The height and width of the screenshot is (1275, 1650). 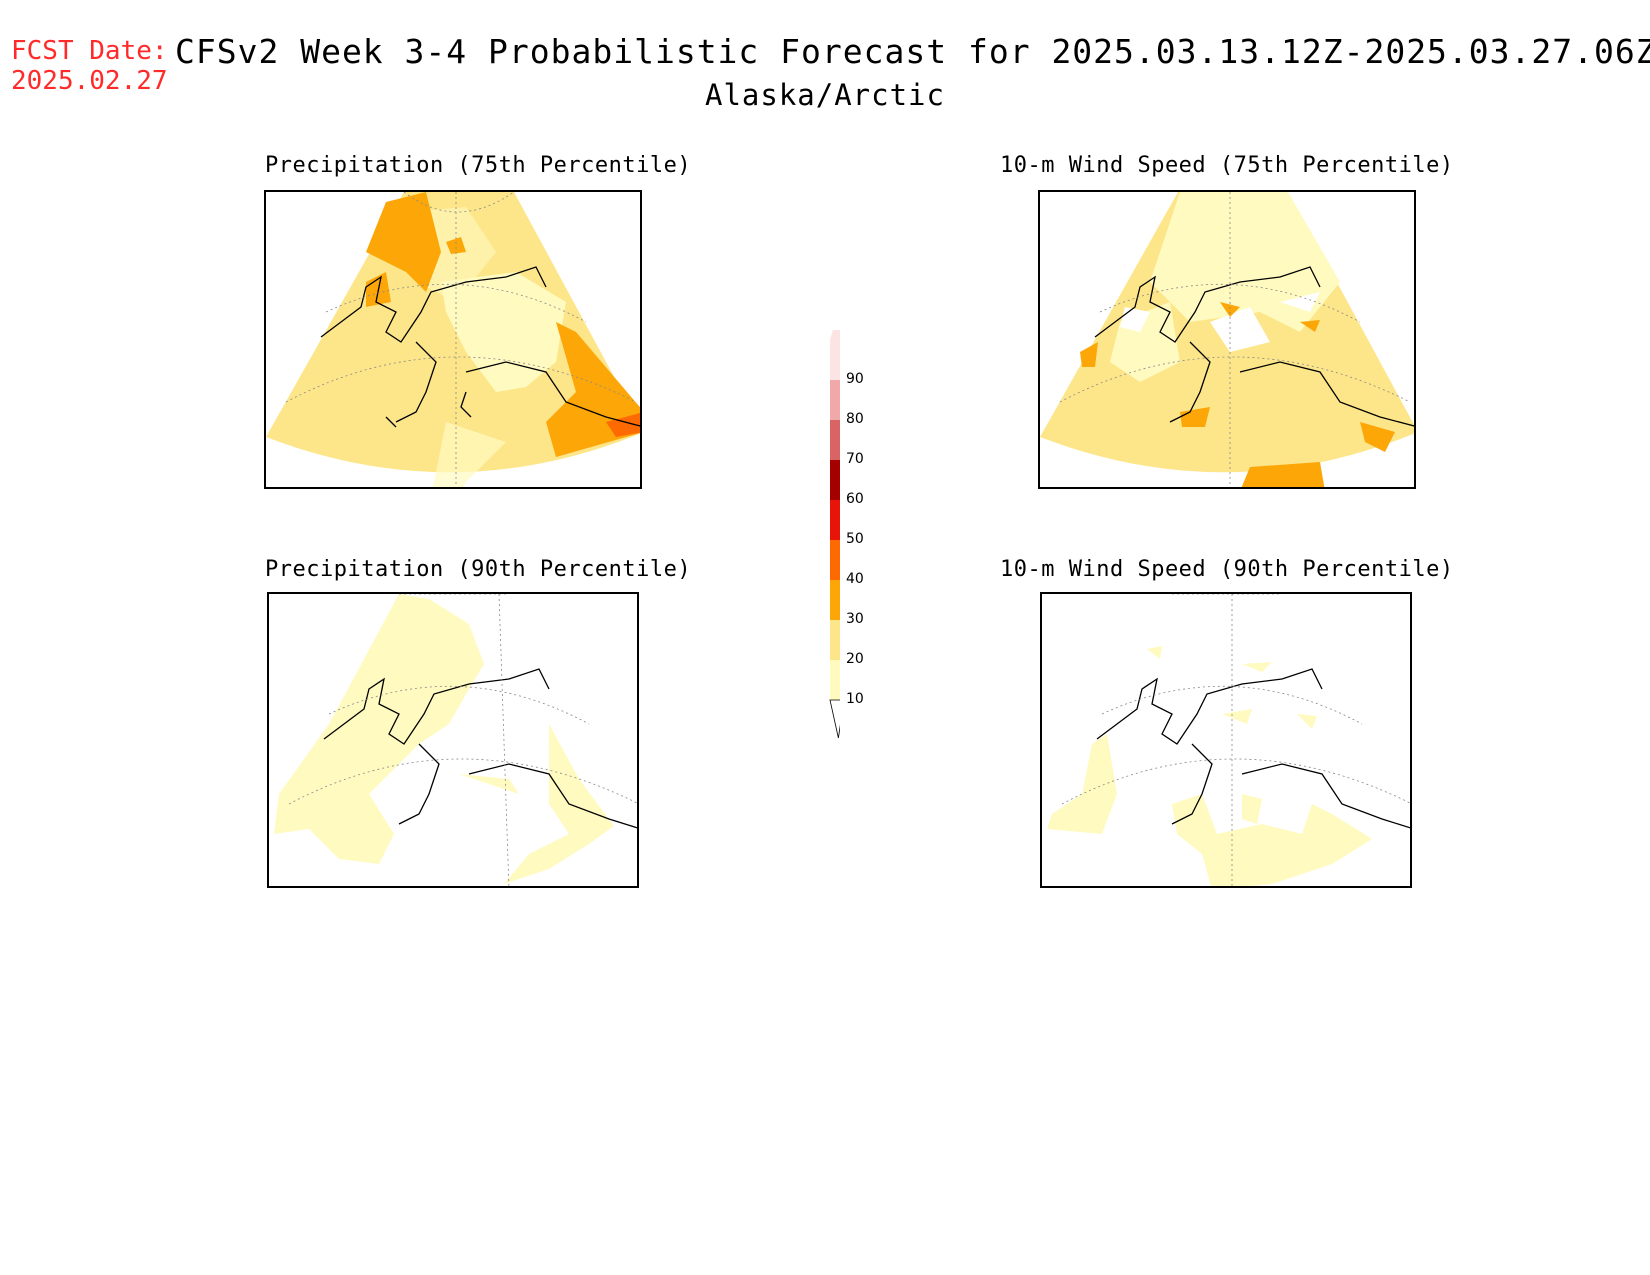 What do you see at coordinates (855, 659) in the screenshot?
I see `legend-tick-label: 20` at bounding box center [855, 659].